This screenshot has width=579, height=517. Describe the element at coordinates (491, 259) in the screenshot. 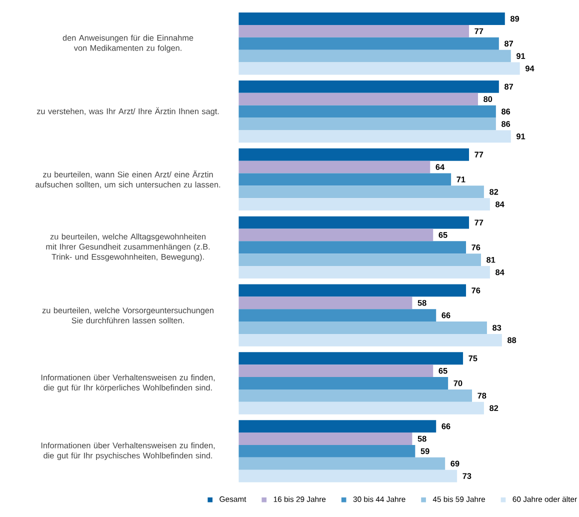

I see `data-label: 81` at that location.